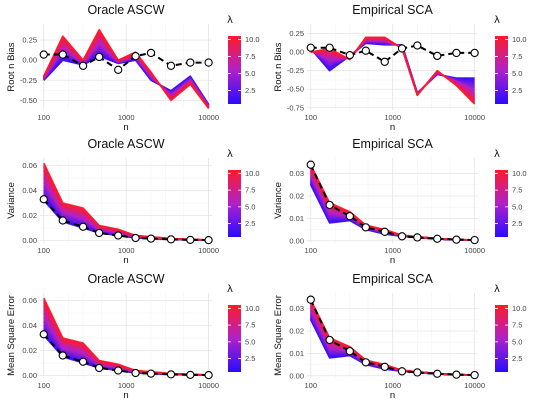  What do you see at coordinates (278, 335) in the screenshot?
I see `y-axis-label: Mean Square Error` at bounding box center [278, 335].